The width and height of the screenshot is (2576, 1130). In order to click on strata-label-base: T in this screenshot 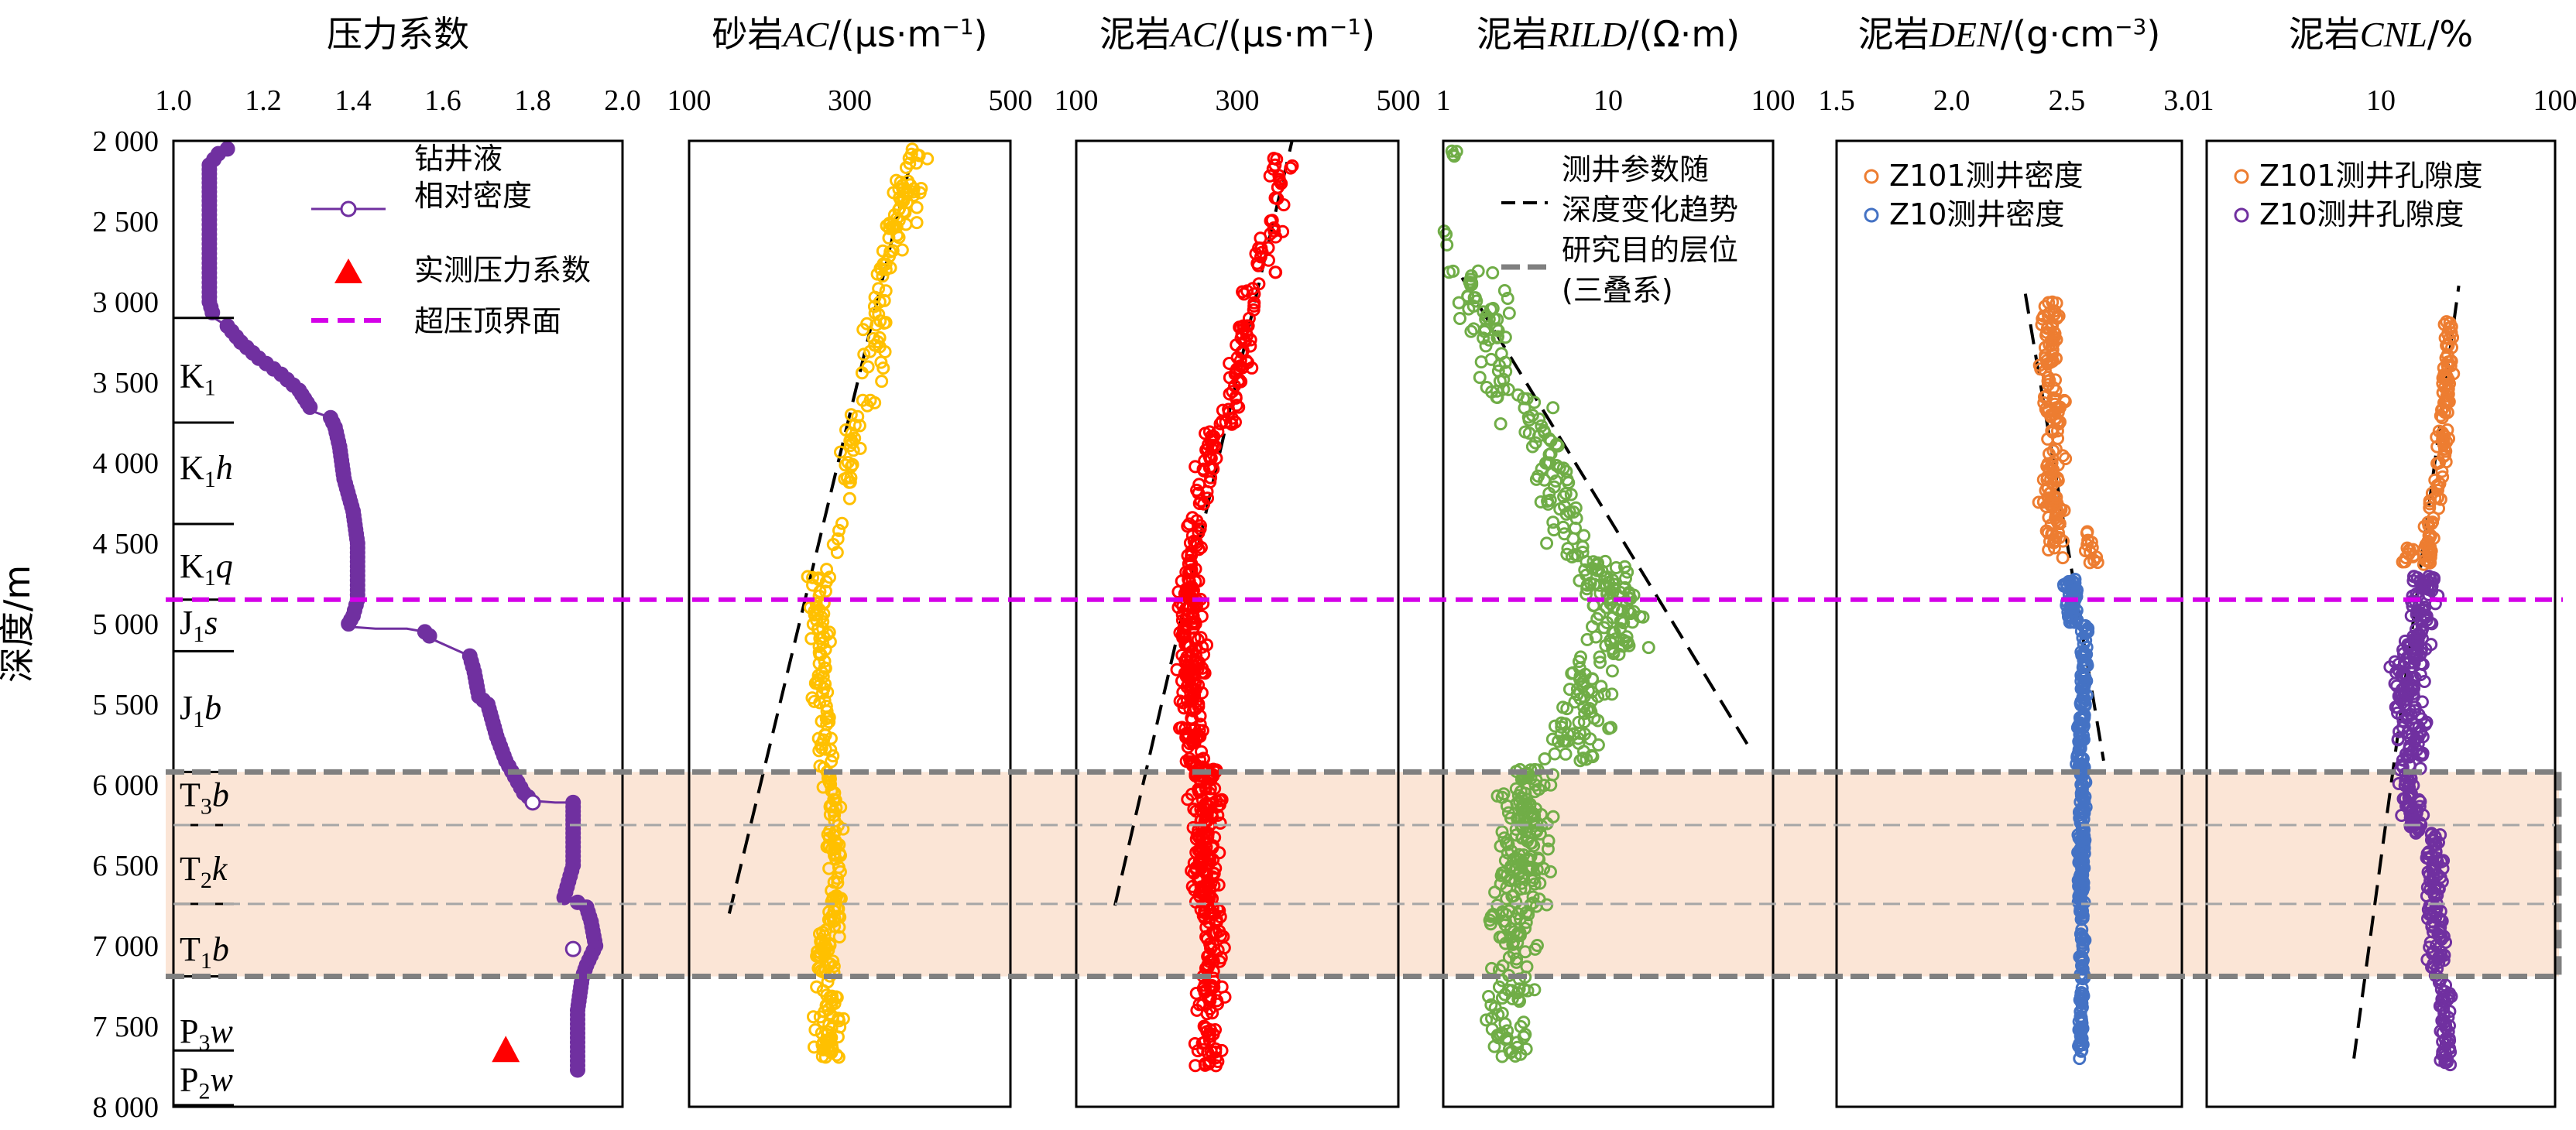, I will do `click(190, 949)`.